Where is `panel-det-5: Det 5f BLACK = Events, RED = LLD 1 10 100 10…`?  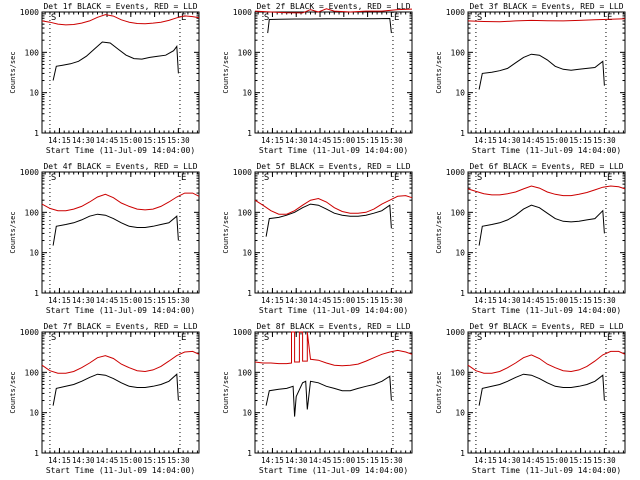 panel-det-5: Det 5f BLACK = Events, RED = LLD 1 10 100 10… is located at coordinates (317, 238).